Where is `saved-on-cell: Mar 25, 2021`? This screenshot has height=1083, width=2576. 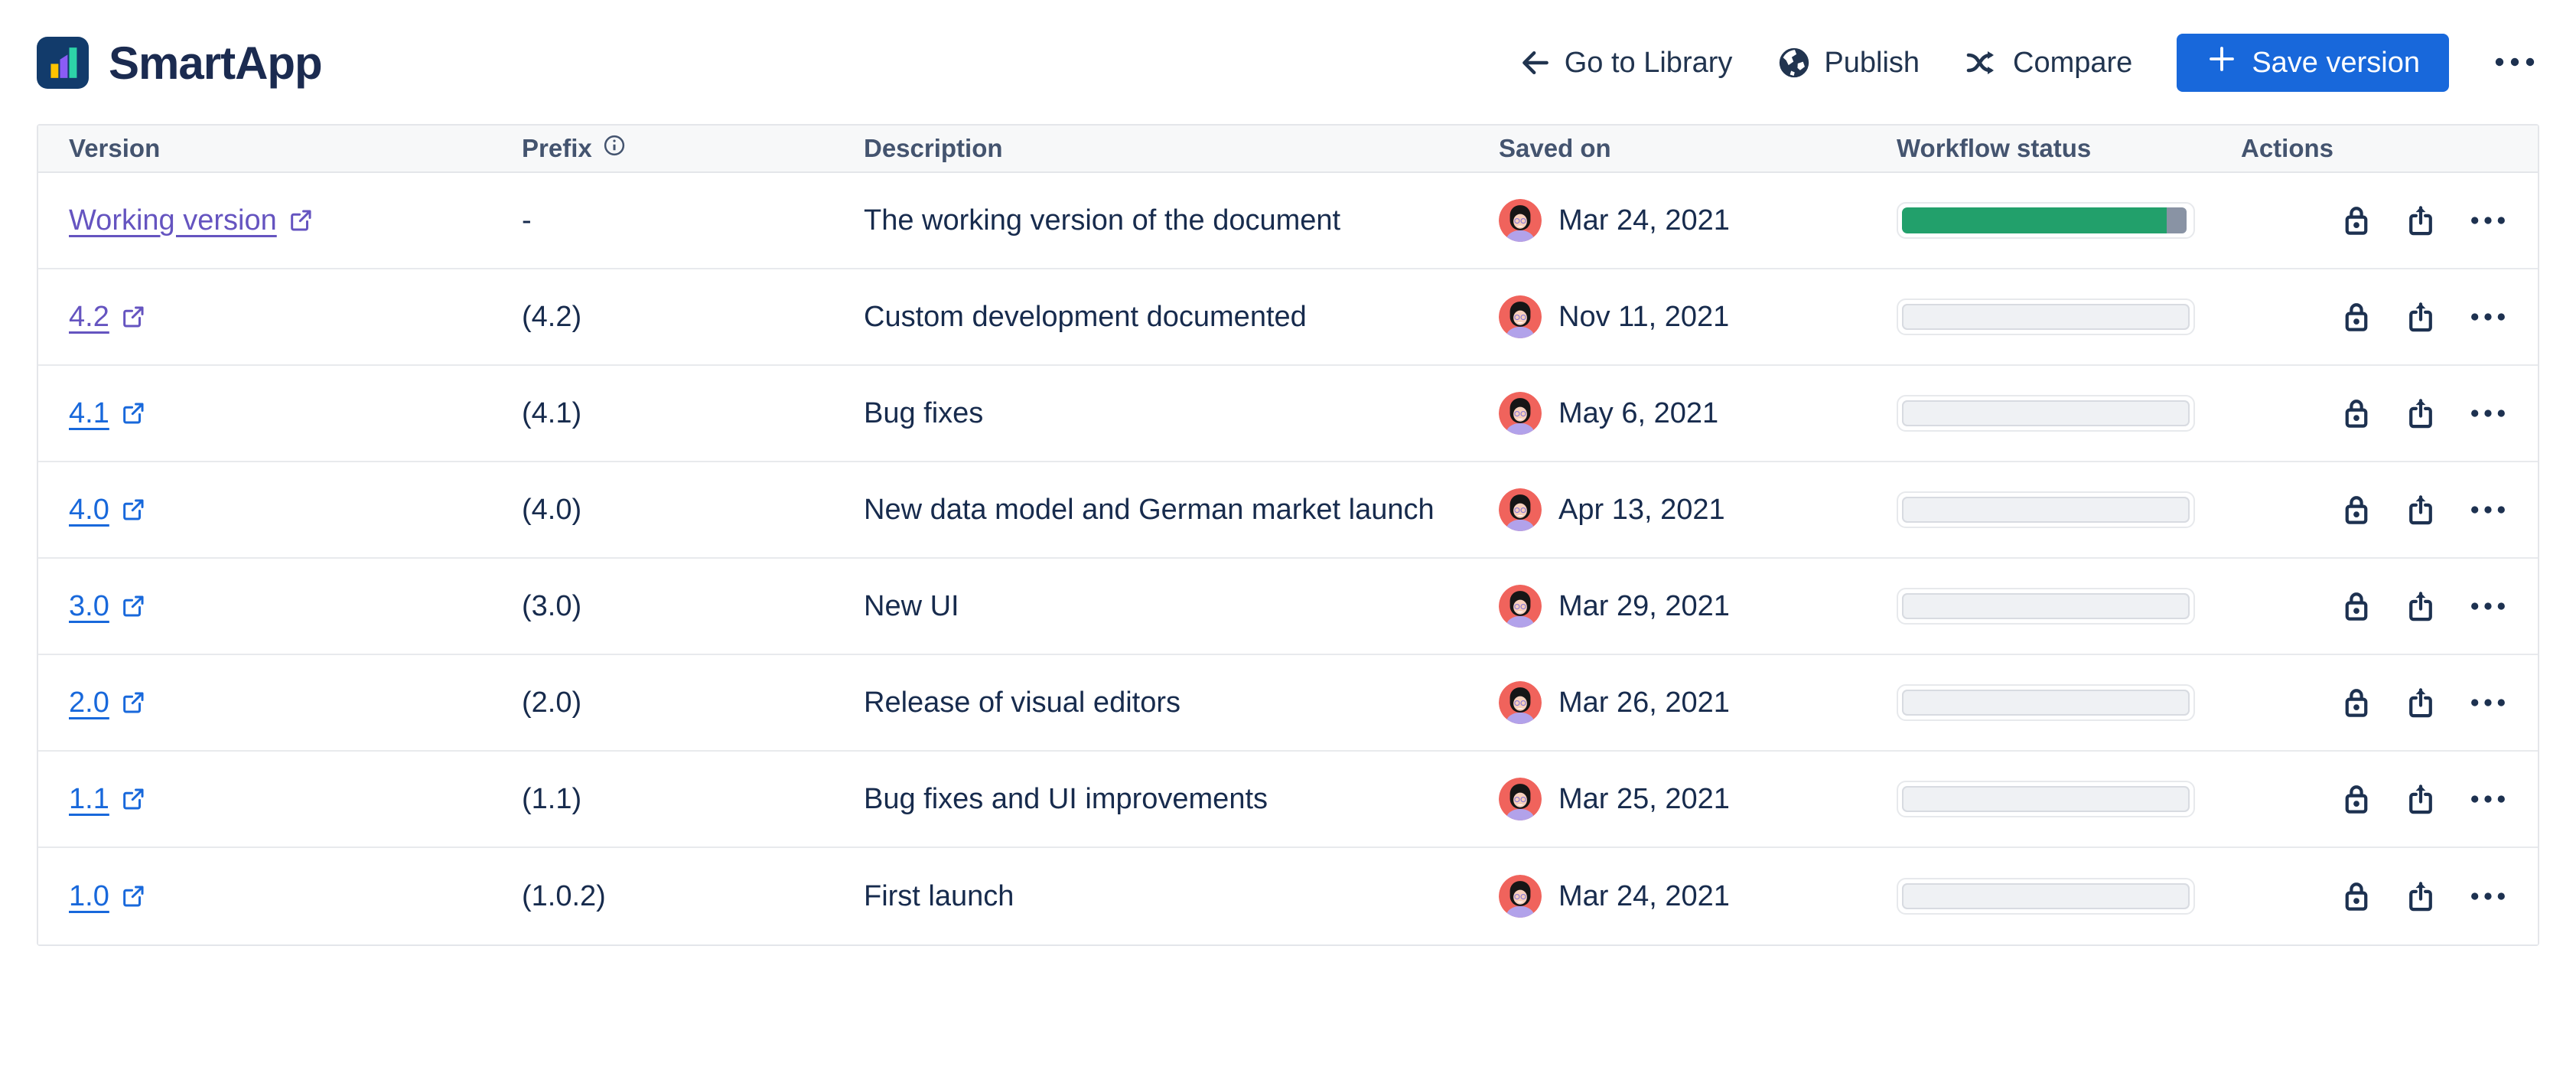
saved-on-cell: Mar 25, 2021 is located at coordinates (1667, 799).